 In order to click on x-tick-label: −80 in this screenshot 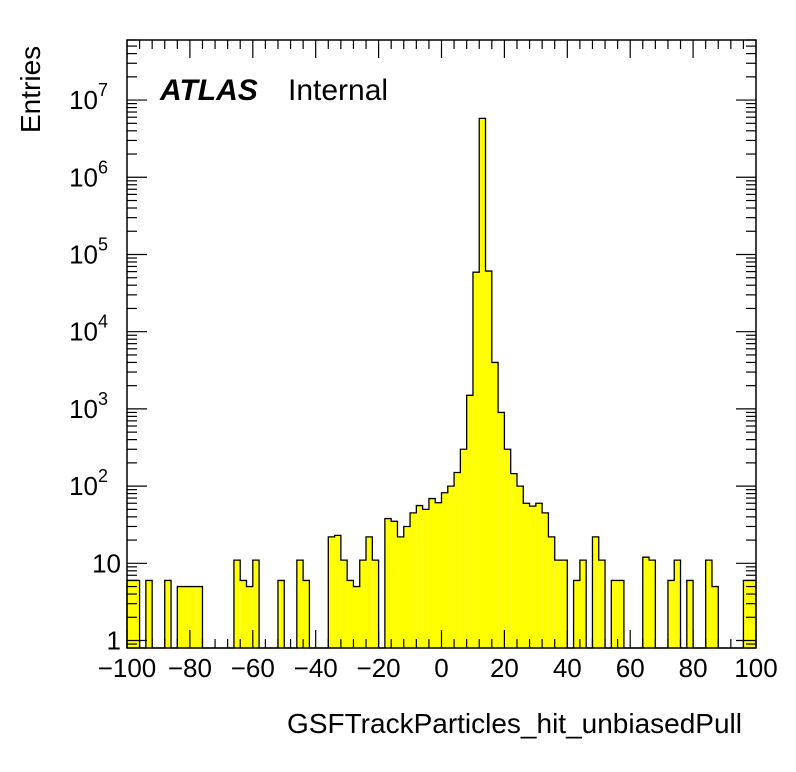, I will do `click(190, 668)`.